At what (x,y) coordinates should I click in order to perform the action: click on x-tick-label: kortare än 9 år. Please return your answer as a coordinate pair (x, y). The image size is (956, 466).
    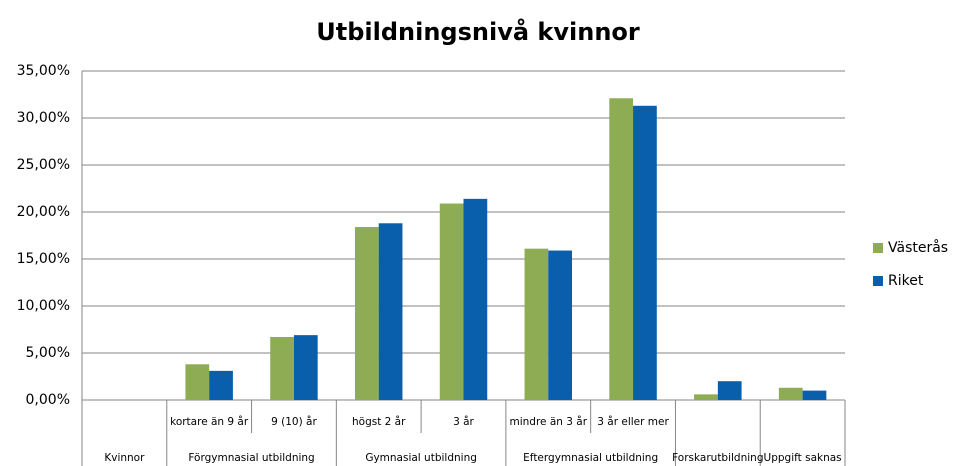
    Looking at the image, I should click on (209, 421).